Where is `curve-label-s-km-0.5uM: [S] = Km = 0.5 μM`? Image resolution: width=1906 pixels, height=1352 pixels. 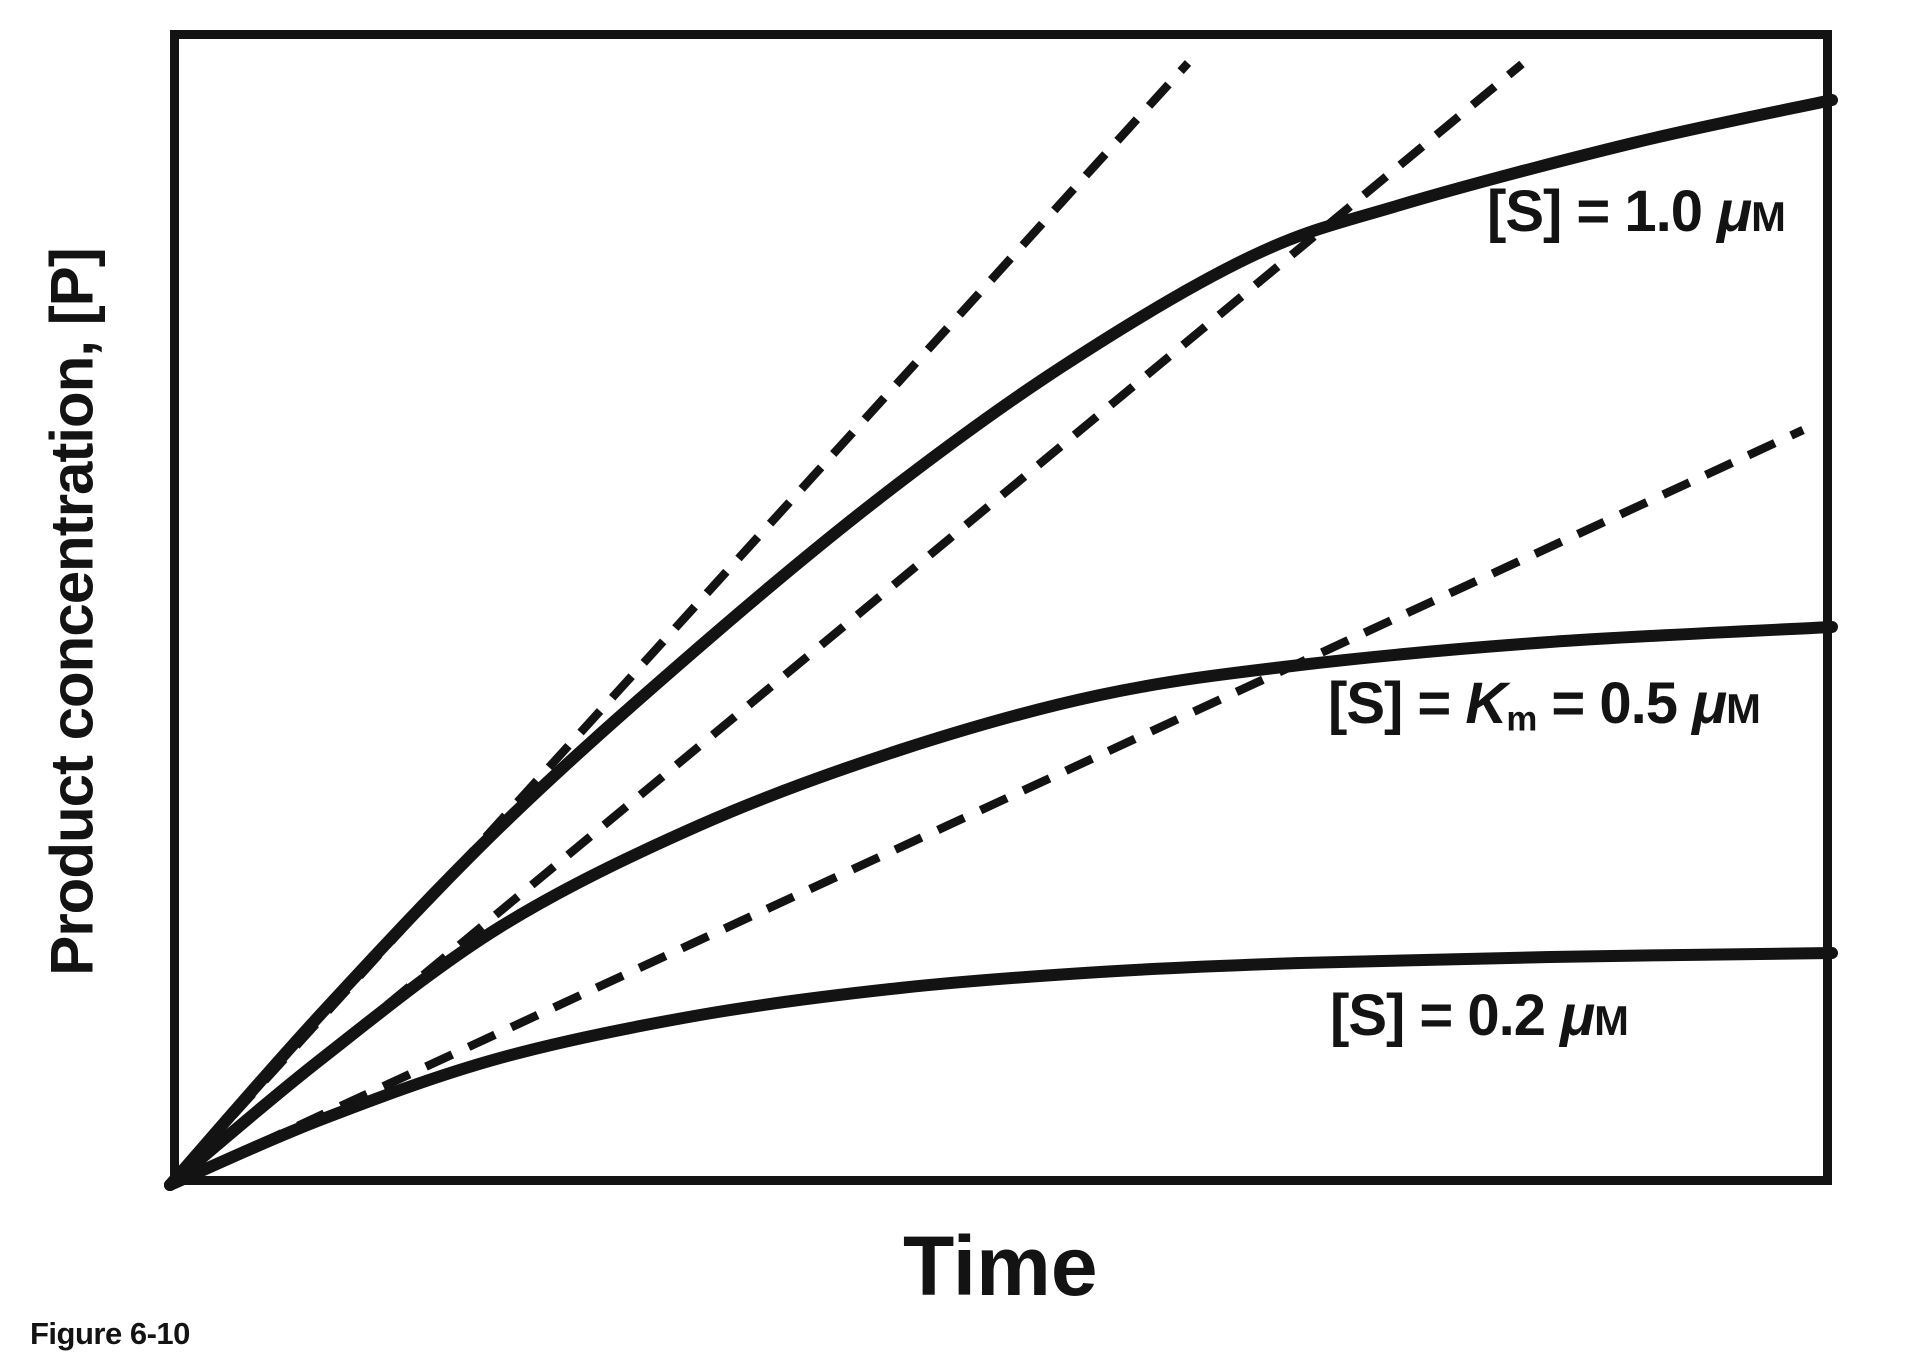
curve-label-s-km-0.5uM: [S] = Km = 0.5 μM is located at coordinates (1544, 705).